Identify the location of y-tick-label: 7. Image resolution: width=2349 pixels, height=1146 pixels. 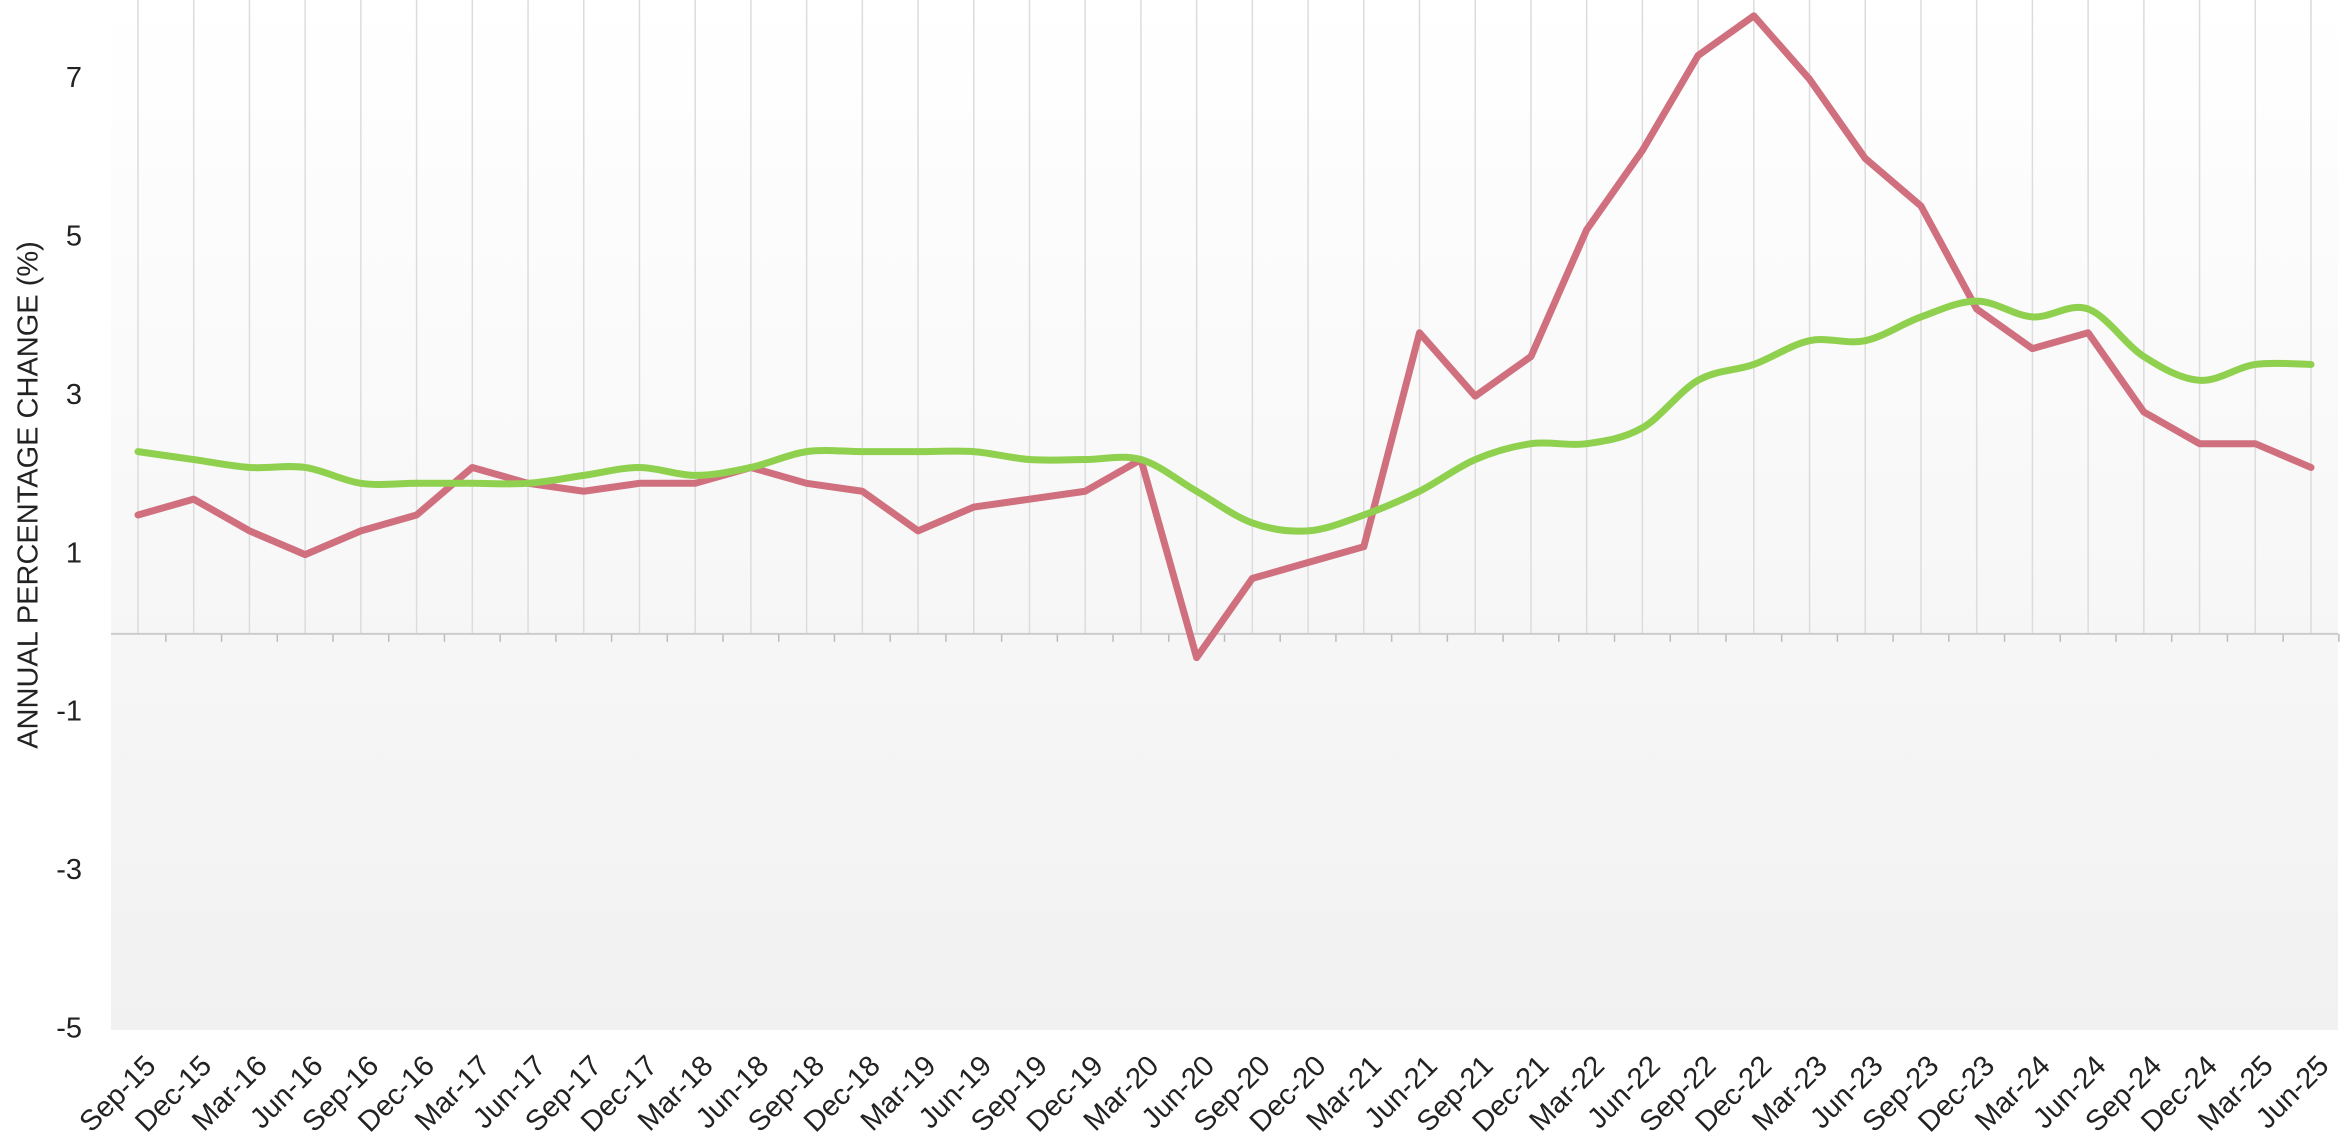
(74, 78).